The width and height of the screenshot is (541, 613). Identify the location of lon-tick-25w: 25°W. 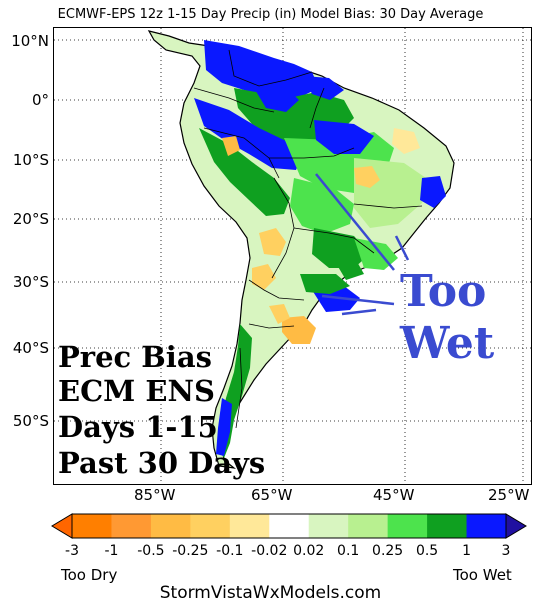
(509, 495).